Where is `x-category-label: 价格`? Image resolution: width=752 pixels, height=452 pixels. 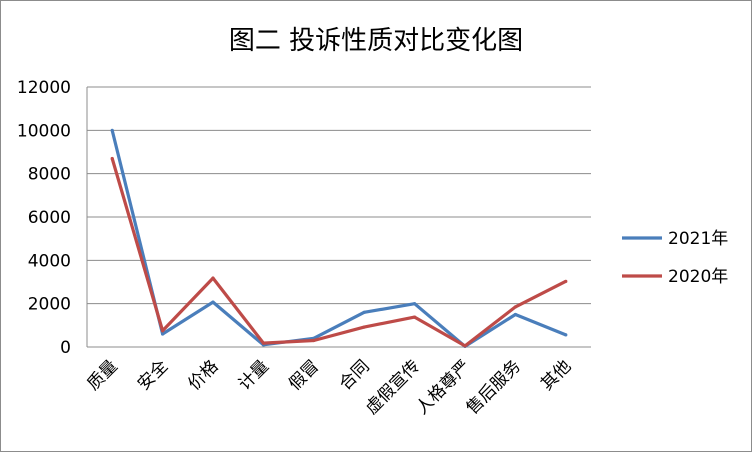 x-category-label: 价格 is located at coordinates (203, 375).